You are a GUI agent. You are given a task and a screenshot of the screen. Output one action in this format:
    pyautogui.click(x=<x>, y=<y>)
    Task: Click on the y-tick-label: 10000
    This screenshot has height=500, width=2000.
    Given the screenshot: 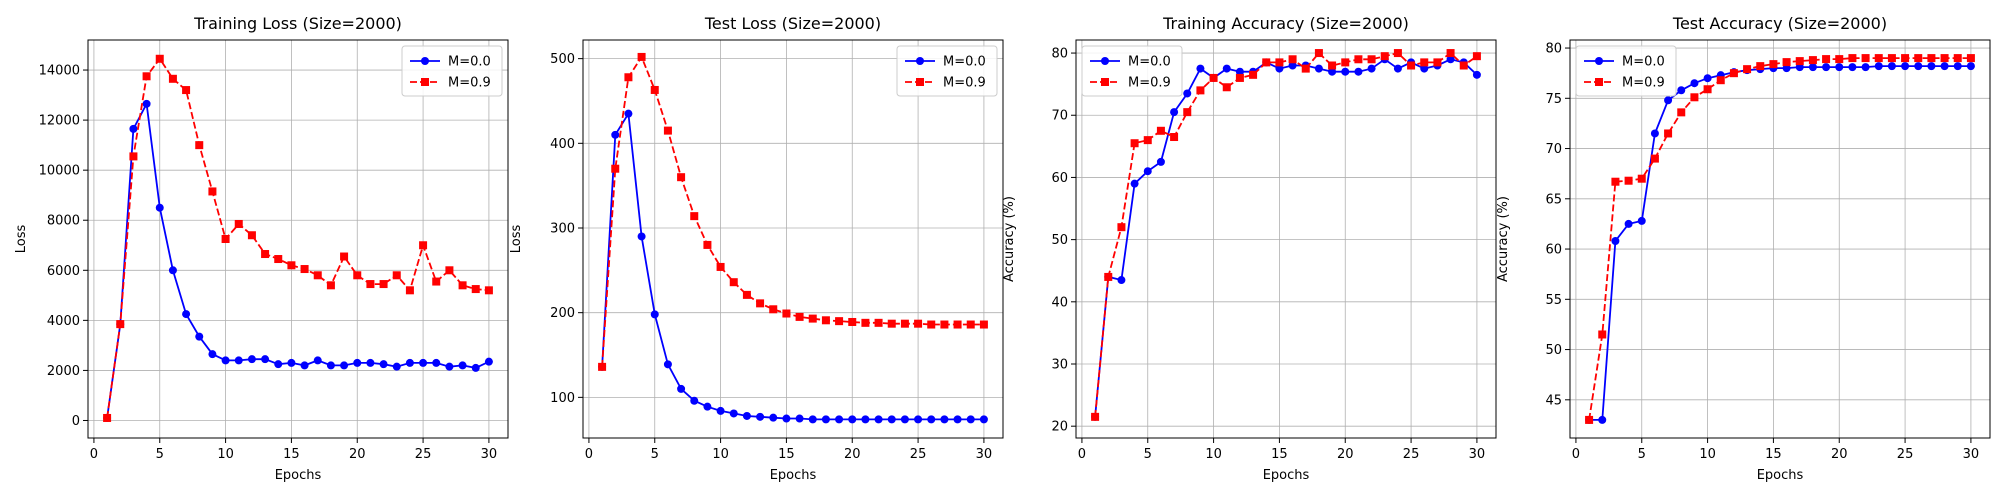 What is the action you would take?
    pyautogui.click(x=59, y=171)
    